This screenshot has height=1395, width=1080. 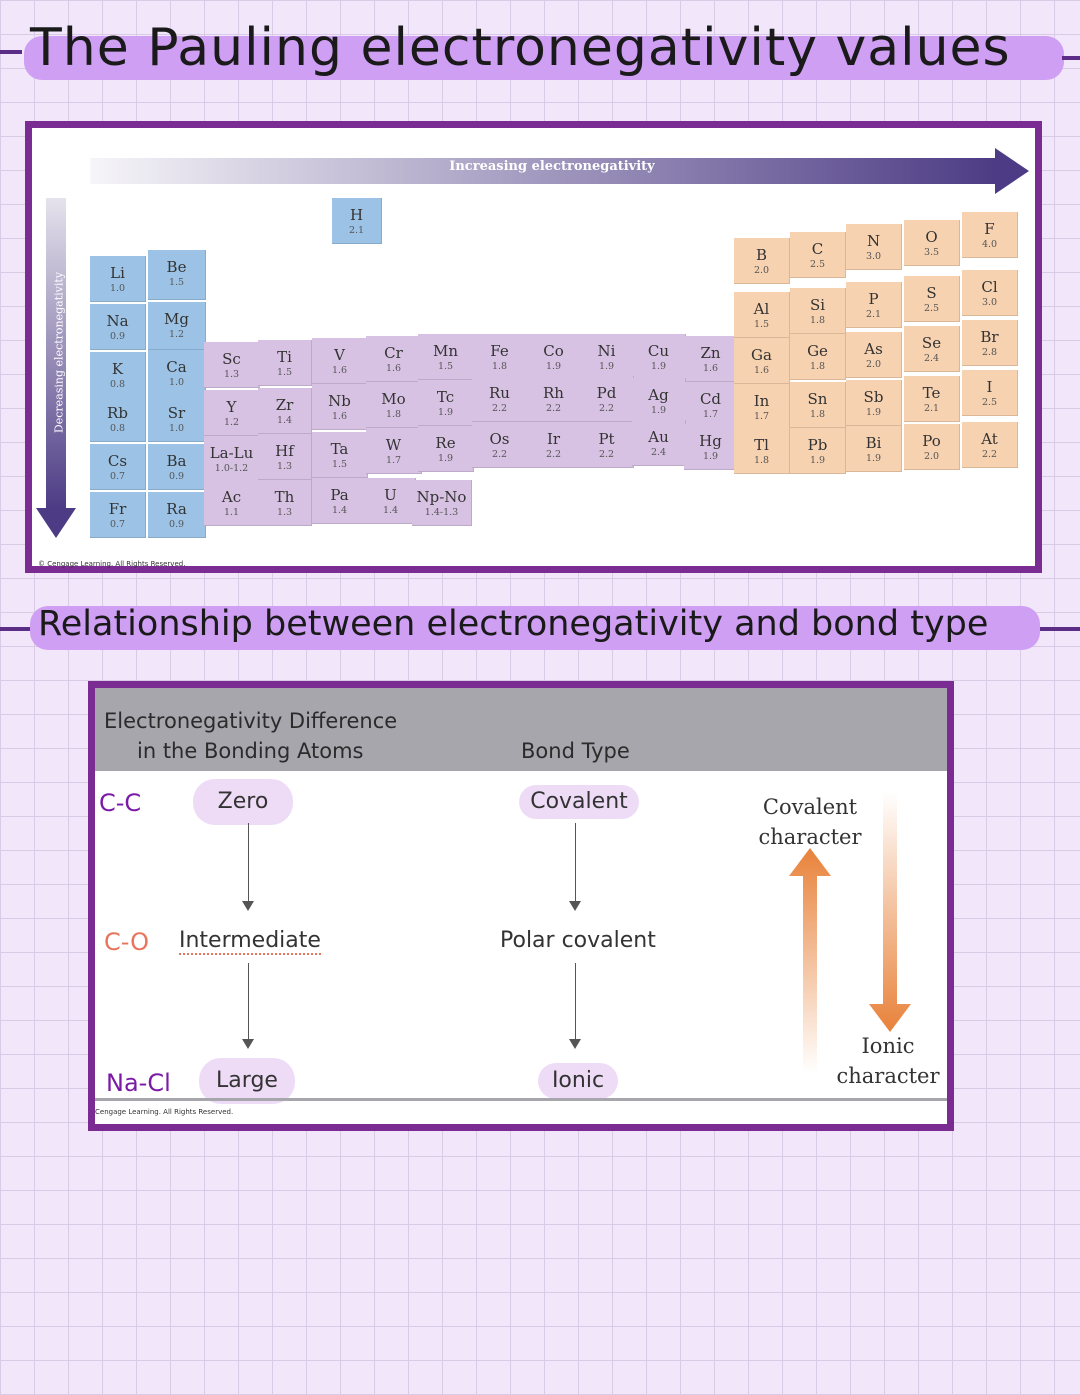 What do you see at coordinates (285, 411) in the screenshot?
I see `element-cell-zr: Zr 1.4` at bounding box center [285, 411].